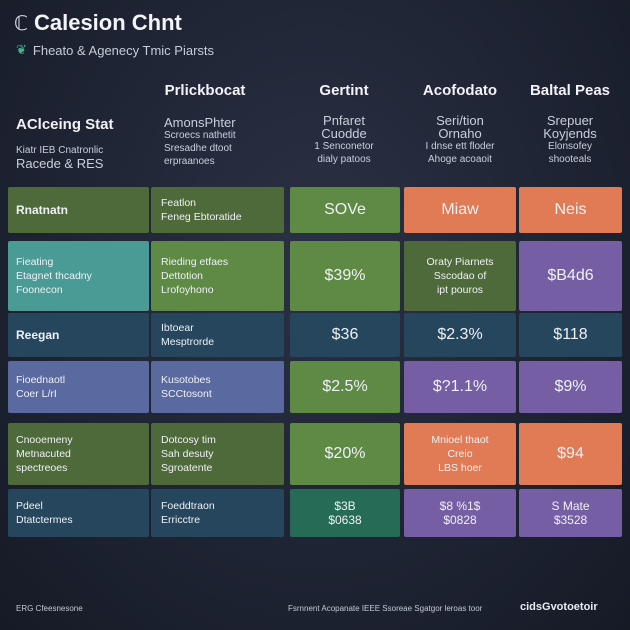  I want to click on table-cell-text: Dotcosy tim, so click(188, 440).